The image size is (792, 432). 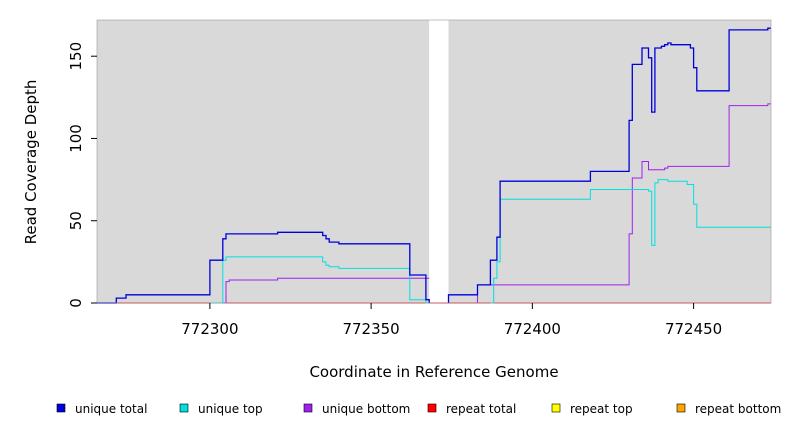 What do you see at coordinates (209, 329) in the screenshot?
I see `x-tick-label: 772300` at bounding box center [209, 329].